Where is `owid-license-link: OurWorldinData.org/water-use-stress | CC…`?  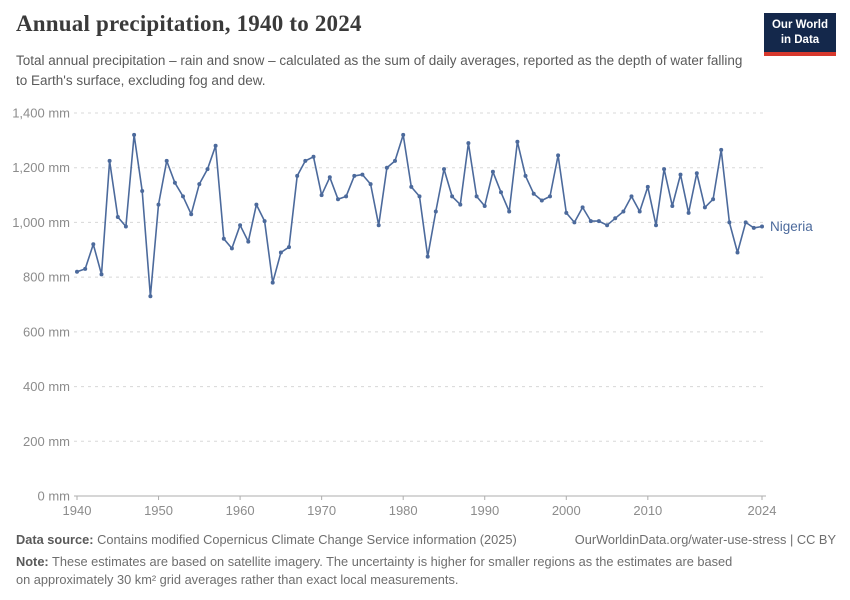 owid-license-link: OurWorldinData.org/water-use-stress | CC… is located at coordinates (705, 539).